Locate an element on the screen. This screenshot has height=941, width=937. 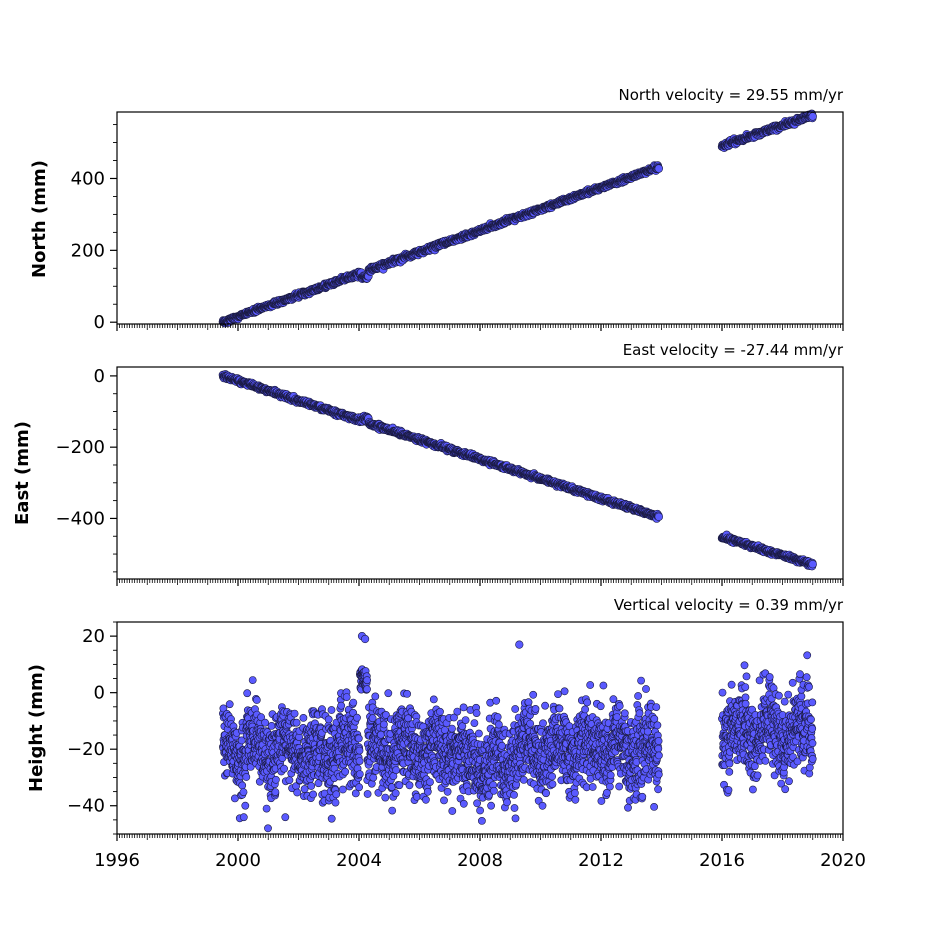
north-y-tick-label: 200 is located at coordinates (88, 250).